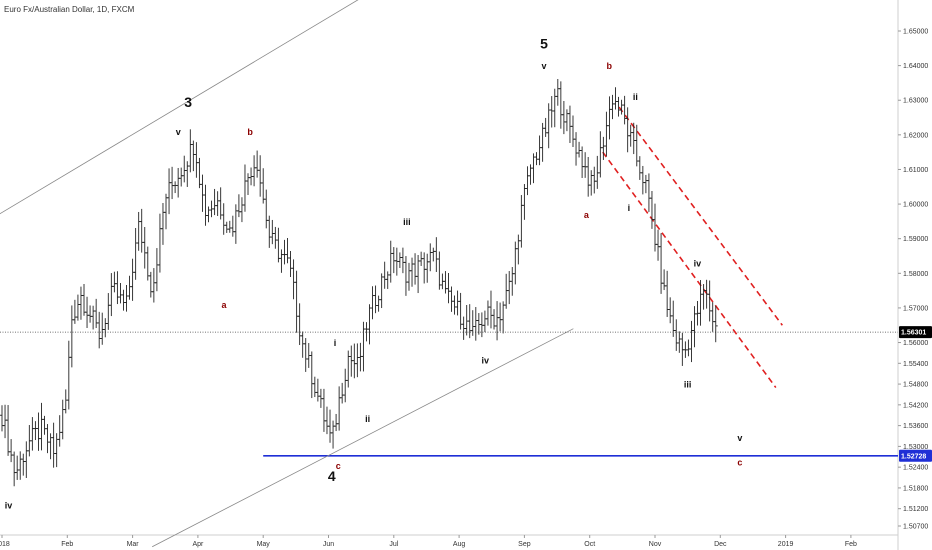 This screenshot has height=550, width=932. Describe the element at coordinates (393, 544) in the screenshot. I see `x-tick-label: Jul` at that location.